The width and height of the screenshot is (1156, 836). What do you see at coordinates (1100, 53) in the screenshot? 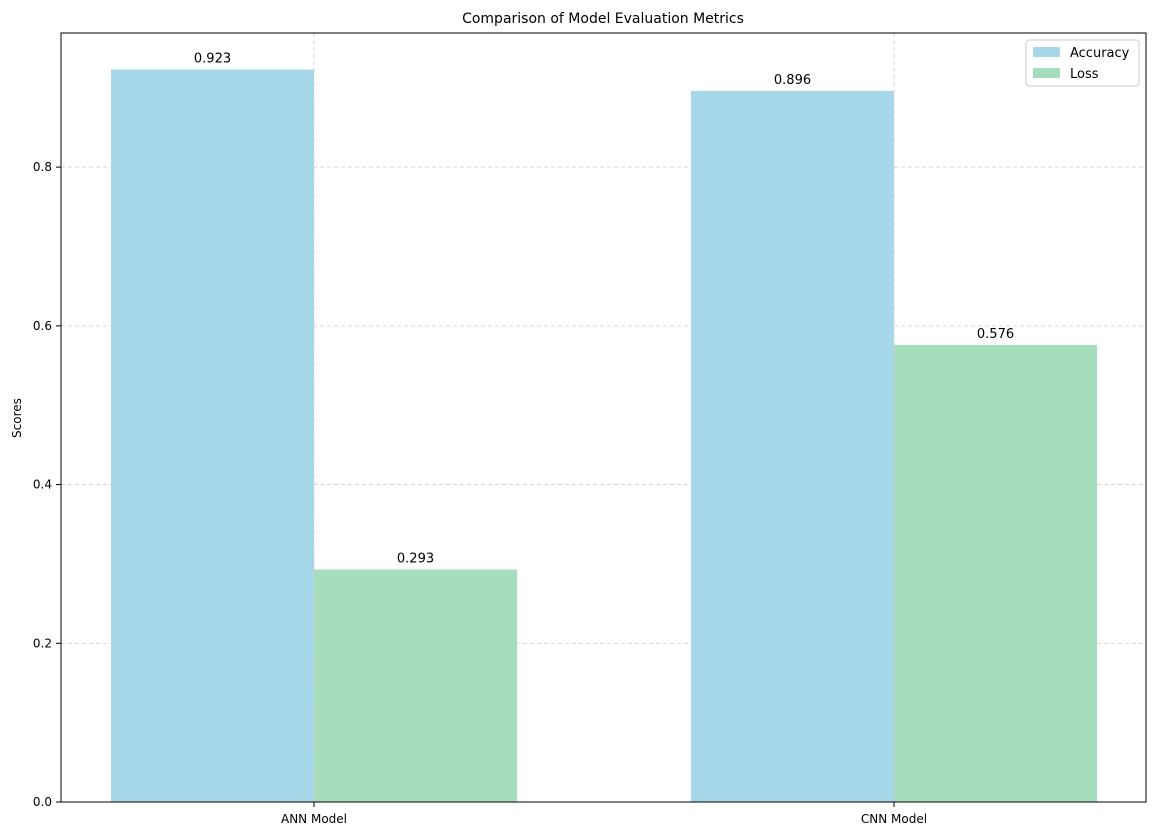
I see `legend-label-accuracy: Accuracy` at bounding box center [1100, 53].